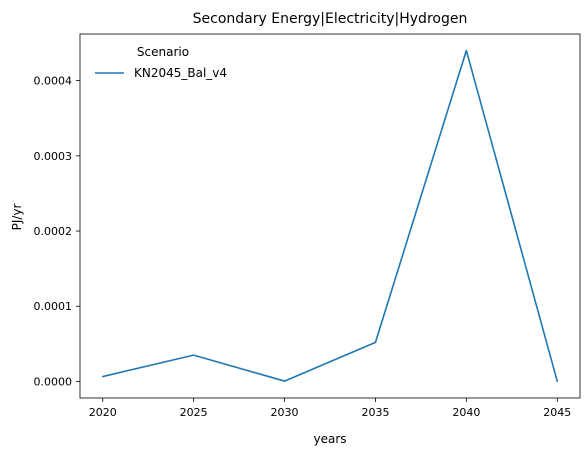 The height and width of the screenshot is (456, 588). Describe the element at coordinates (103, 412) in the screenshot. I see `x-tick-label: 2020` at that location.